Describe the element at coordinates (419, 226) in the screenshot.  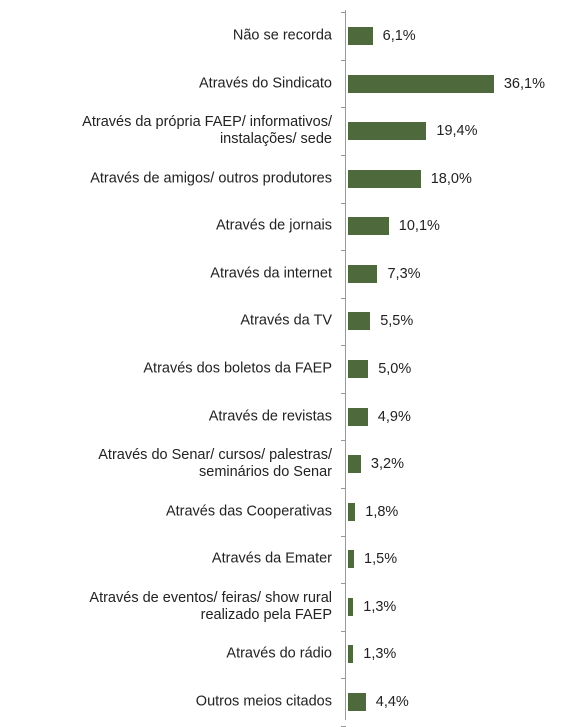
I see `value-label: 10,1%` at that location.